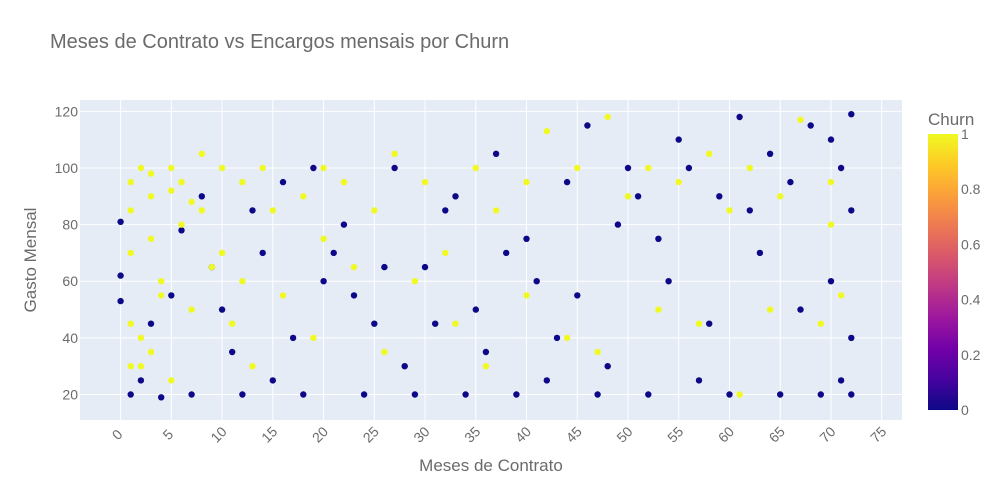 This screenshot has height=500, width=1000. What do you see at coordinates (269, 434) in the screenshot?
I see `x-tick-label: 15` at bounding box center [269, 434].